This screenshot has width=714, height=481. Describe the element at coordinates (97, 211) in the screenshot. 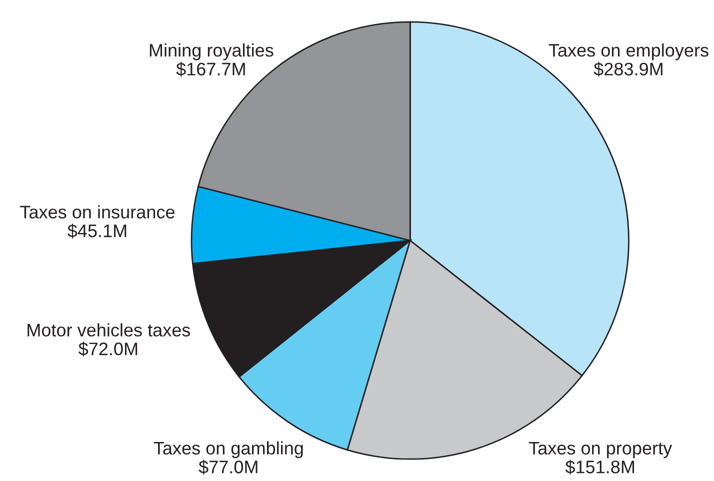

I see `slice-label: Taxes on insurance` at that location.